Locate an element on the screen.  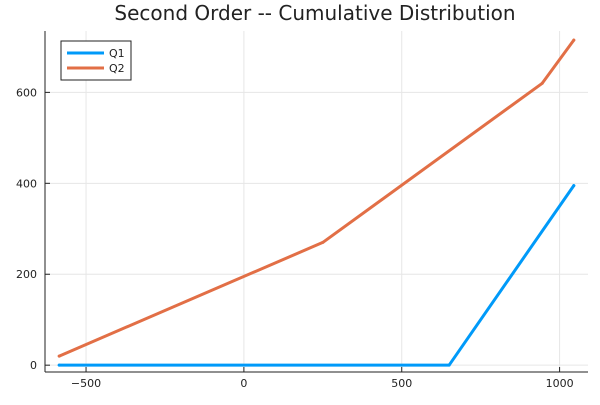
chart-title: Second Order -- Cumulative Distribution is located at coordinates (314, 13).